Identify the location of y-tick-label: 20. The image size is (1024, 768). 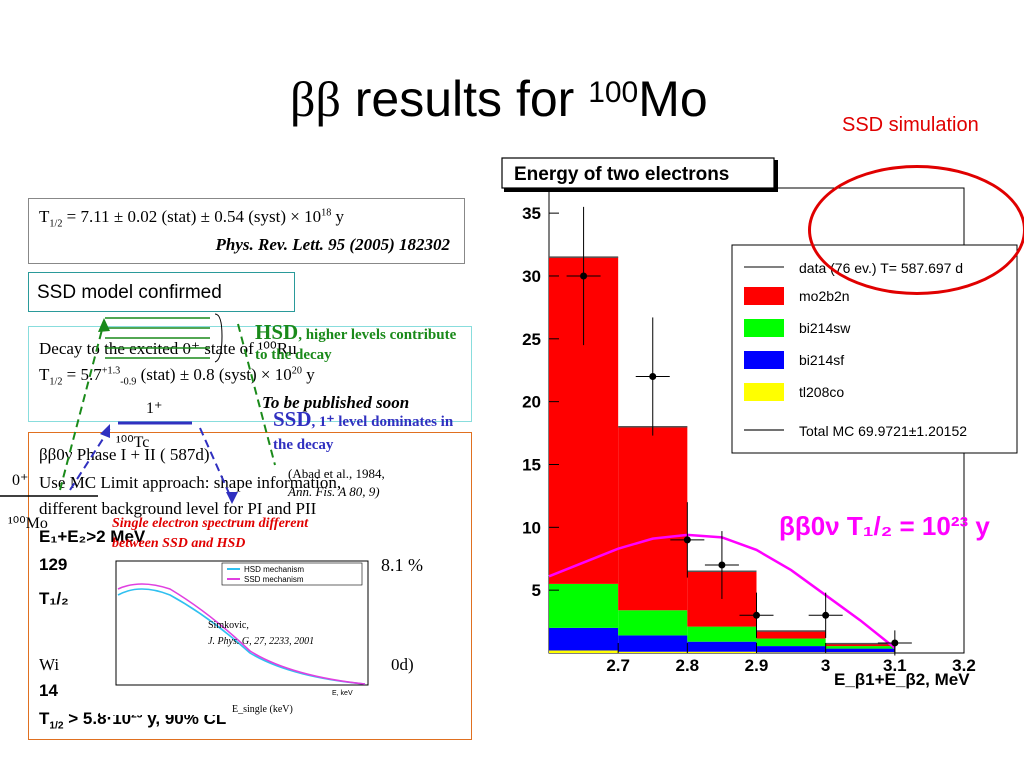
(531, 402).